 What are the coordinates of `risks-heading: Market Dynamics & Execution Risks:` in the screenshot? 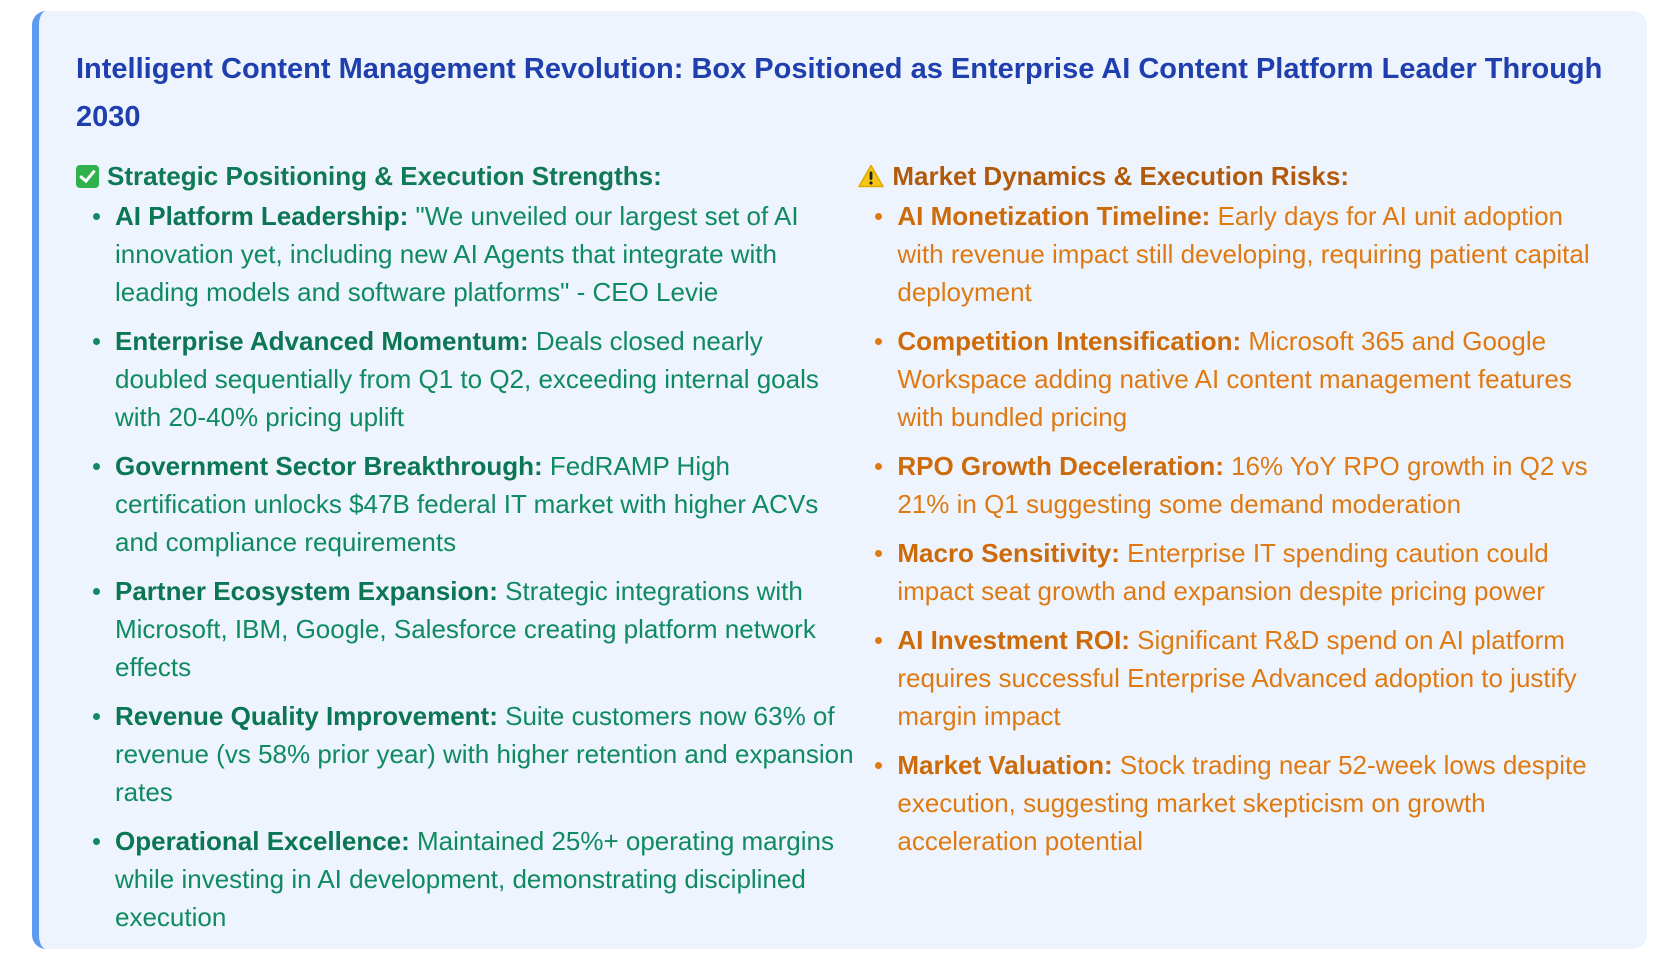 It's located at (1234, 176).